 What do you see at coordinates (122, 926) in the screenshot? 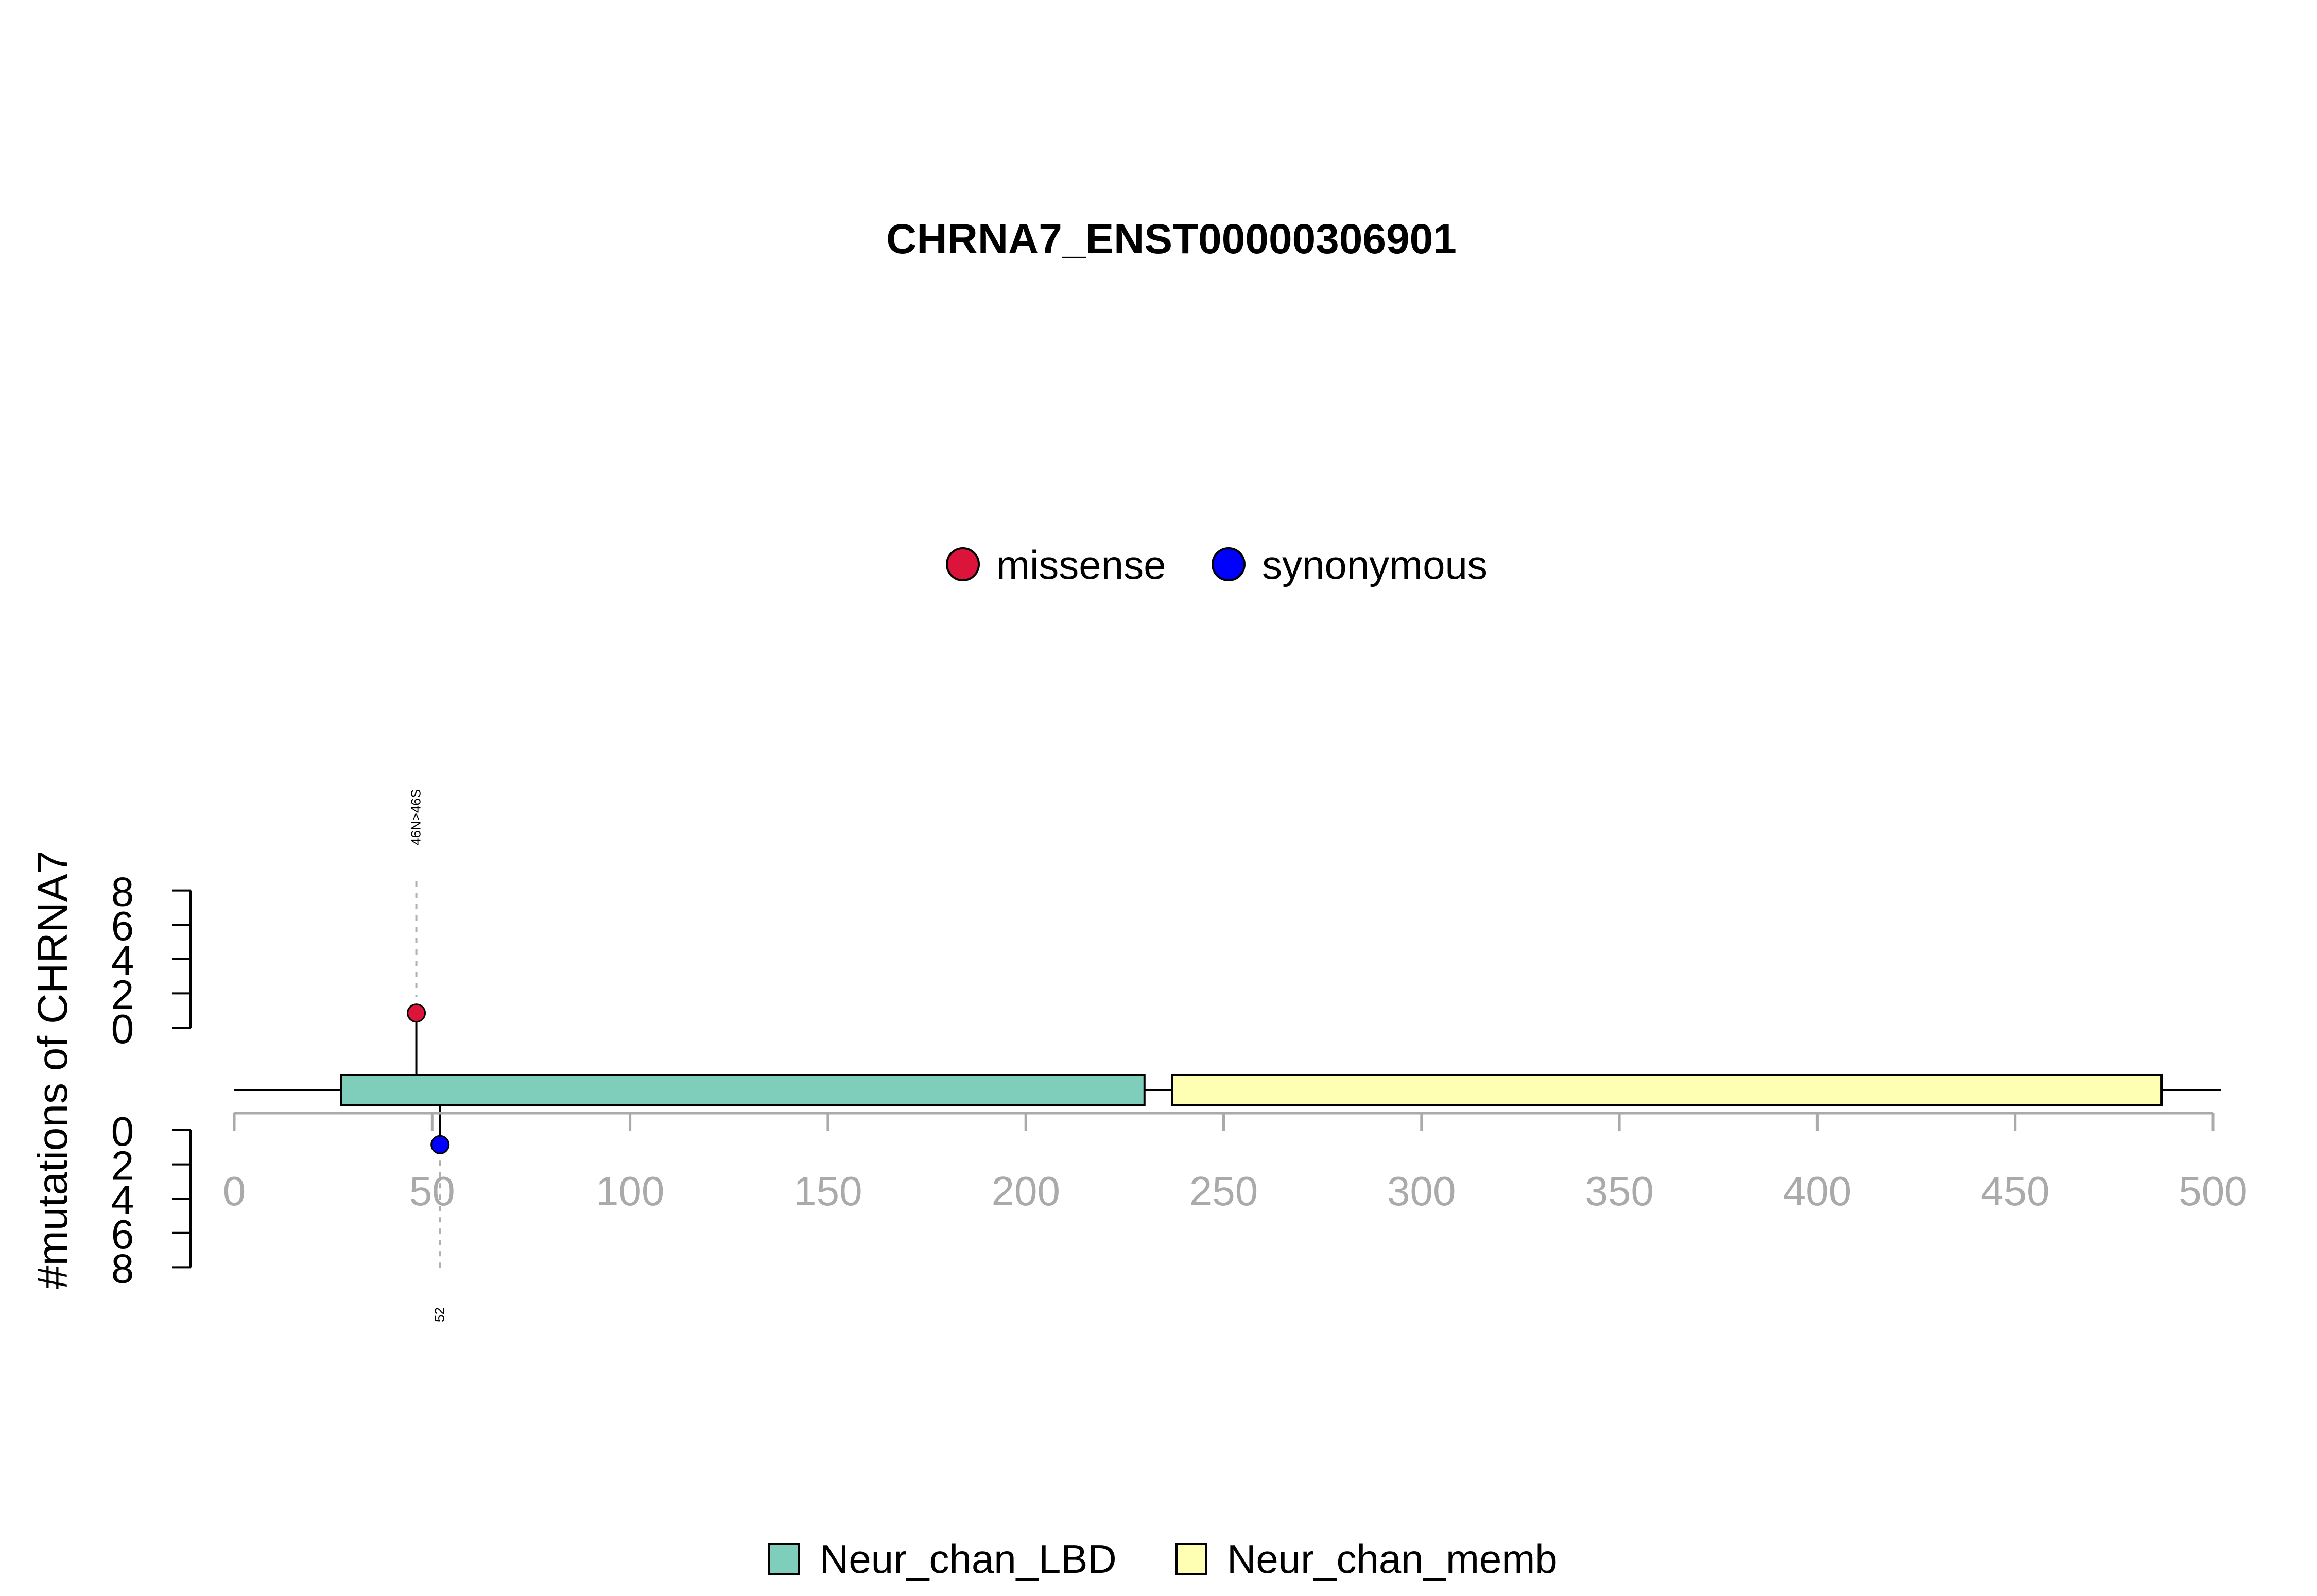
I see `y-tick-label-top: 6` at bounding box center [122, 926].